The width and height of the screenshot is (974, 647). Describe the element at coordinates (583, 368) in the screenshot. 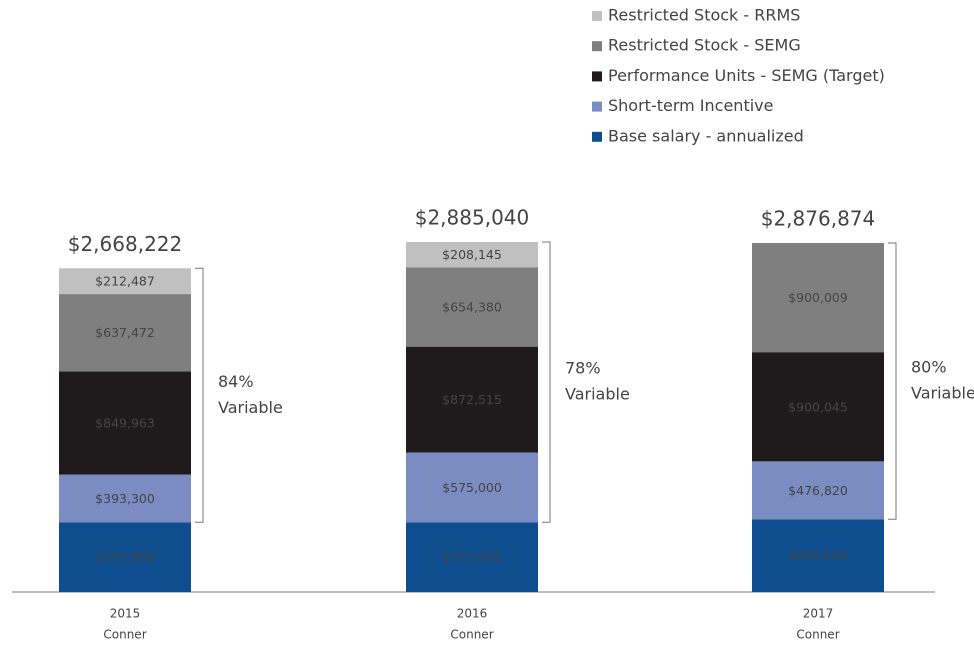

I see `variable-percent: 78%` at that location.